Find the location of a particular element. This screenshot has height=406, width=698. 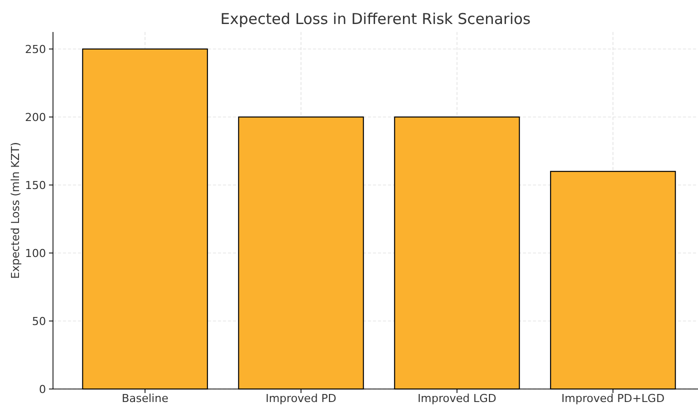

y-axis-title: Expected Loss (mln KZT) is located at coordinates (15, 210).